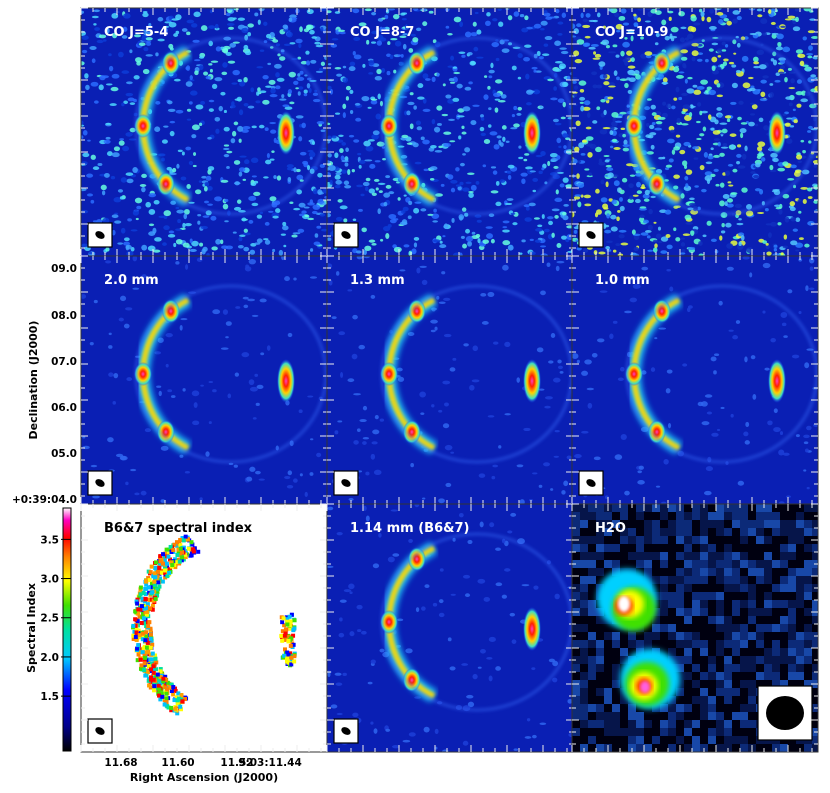 The width and height of the screenshot is (830, 793). I want to click on panel-label: 2.0 mm, so click(131, 280).